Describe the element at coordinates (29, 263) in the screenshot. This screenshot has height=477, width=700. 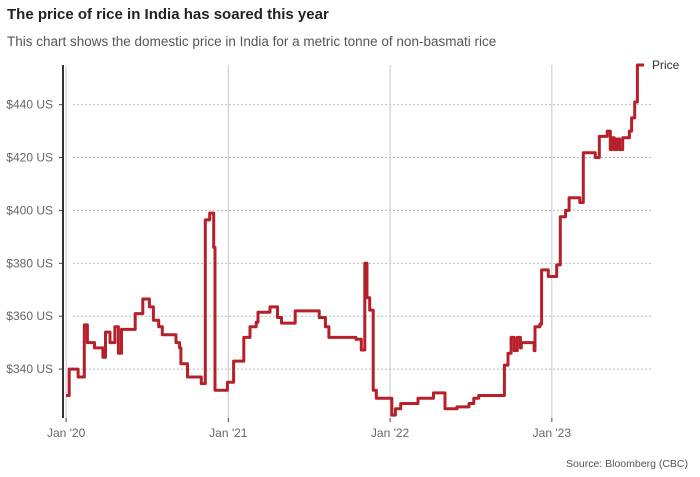
I see `y-tick-label: $380 US` at that location.